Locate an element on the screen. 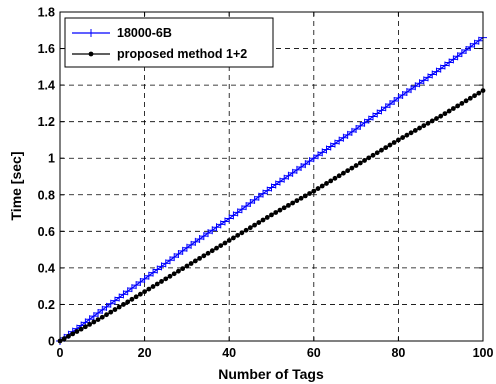  x-tick-label: 80 is located at coordinates (398, 353).